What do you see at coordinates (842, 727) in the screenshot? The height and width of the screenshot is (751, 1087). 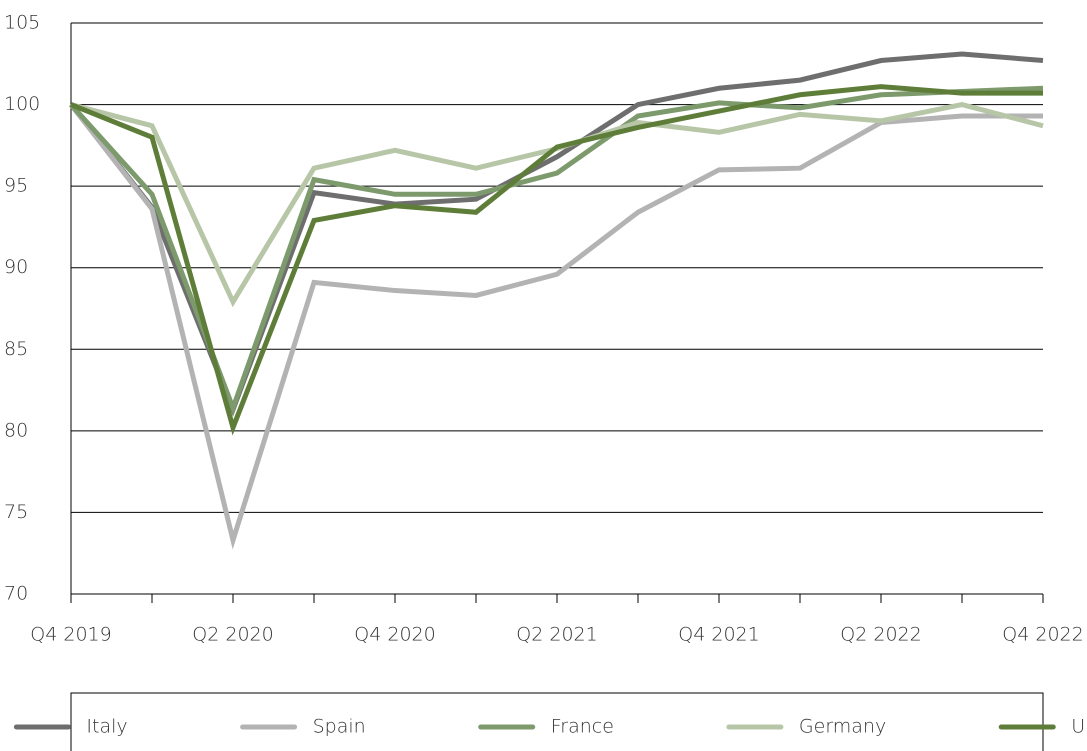 I see `legend-label: Germany` at bounding box center [842, 727].